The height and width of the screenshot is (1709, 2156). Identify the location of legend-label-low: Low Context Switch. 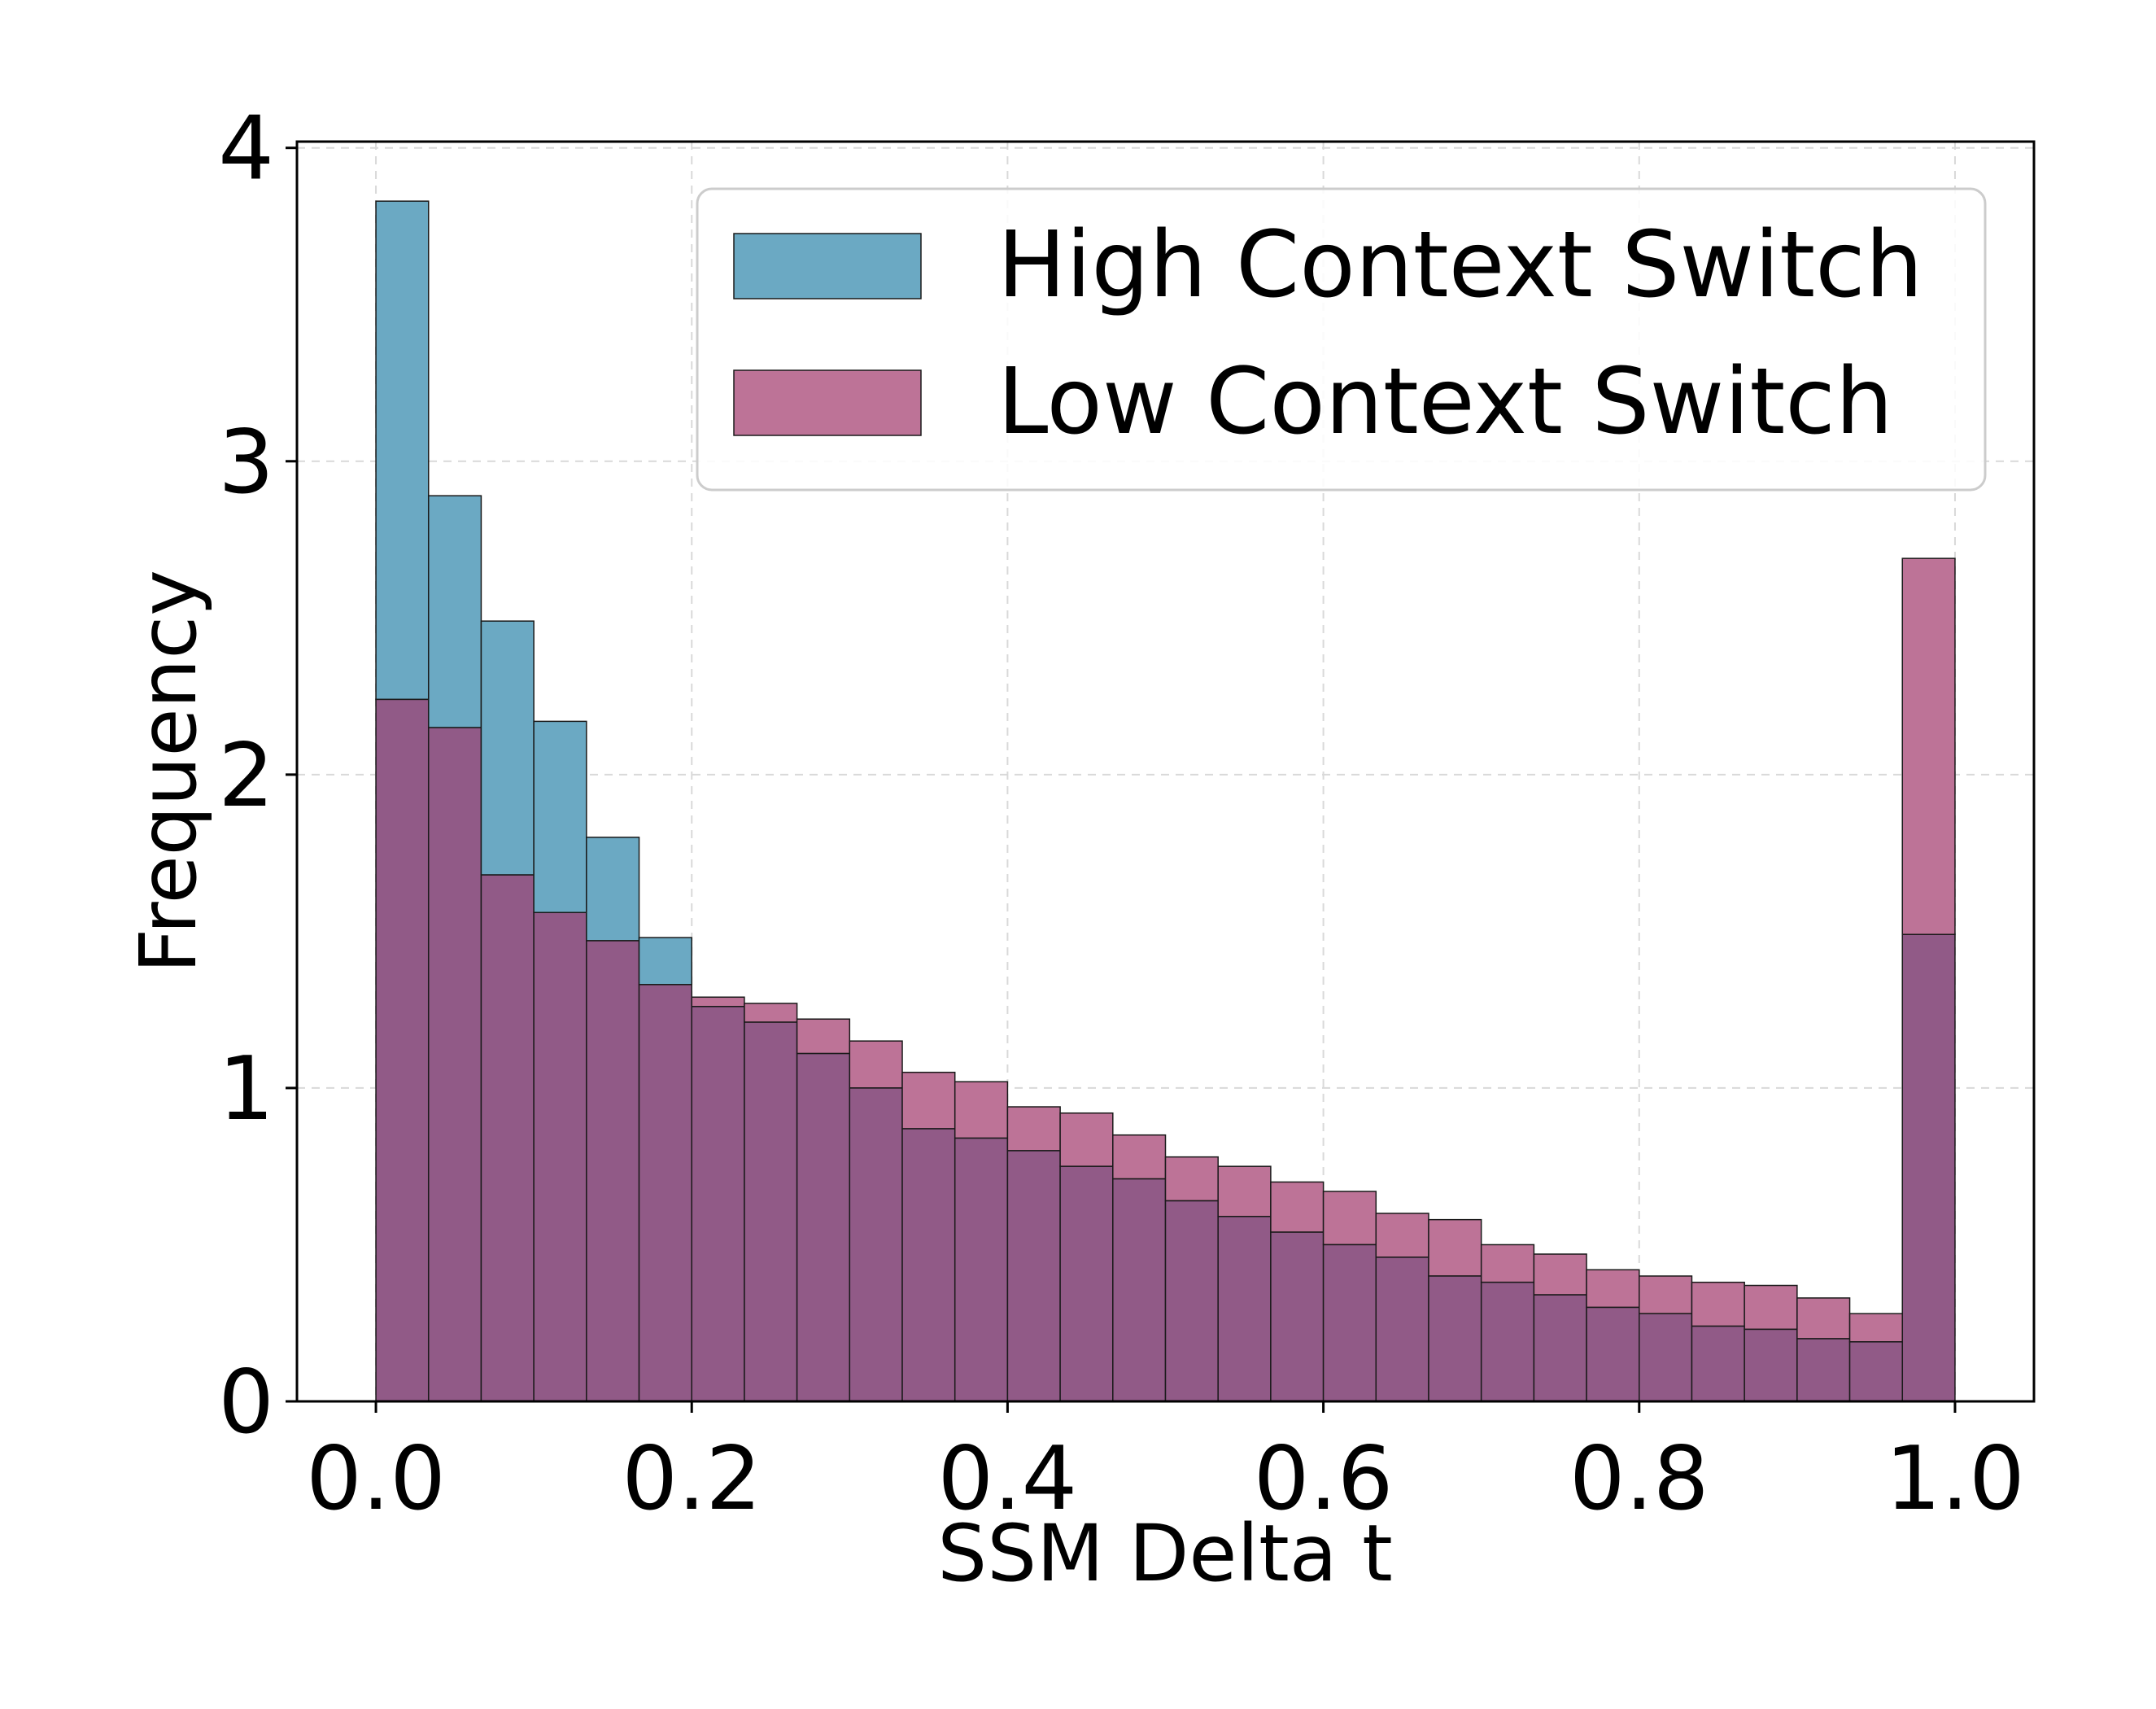
(1445, 402).